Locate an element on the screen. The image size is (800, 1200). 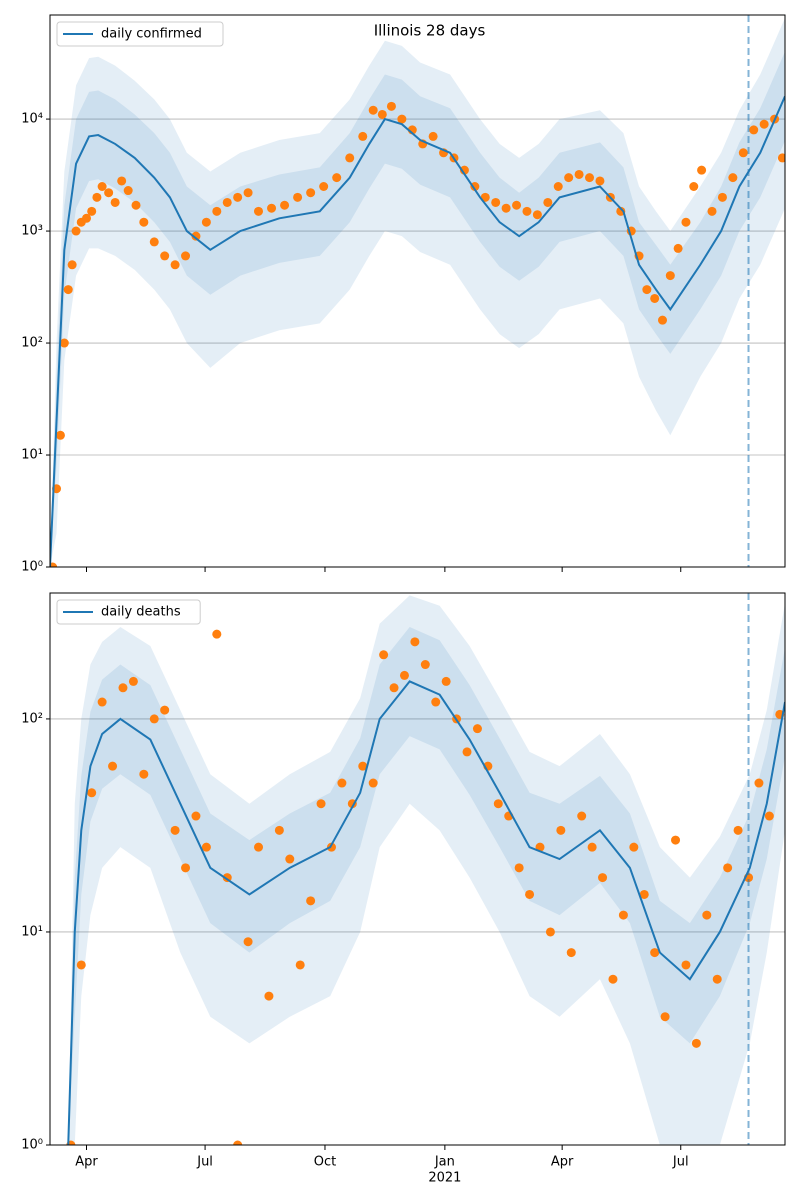
x-tick-label: Jan is located at coordinates (444, 1162).